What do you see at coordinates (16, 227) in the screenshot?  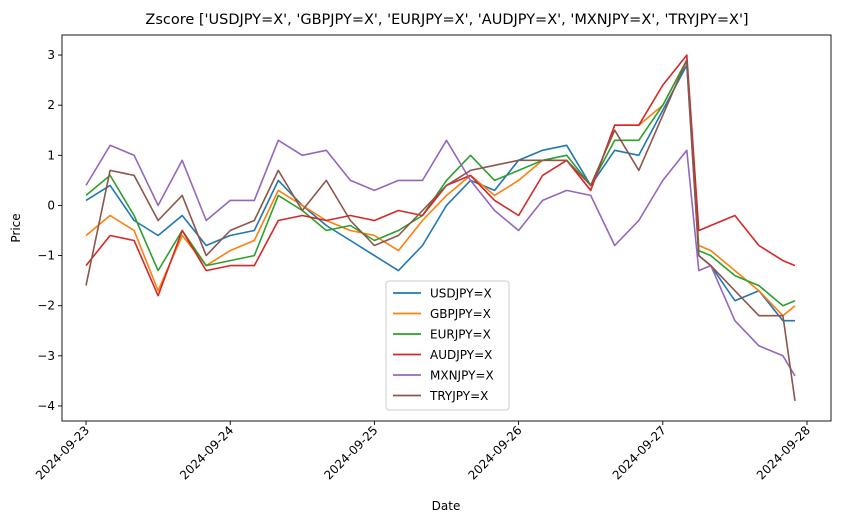 I see `y-axis-label: Price` at bounding box center [16, 227].